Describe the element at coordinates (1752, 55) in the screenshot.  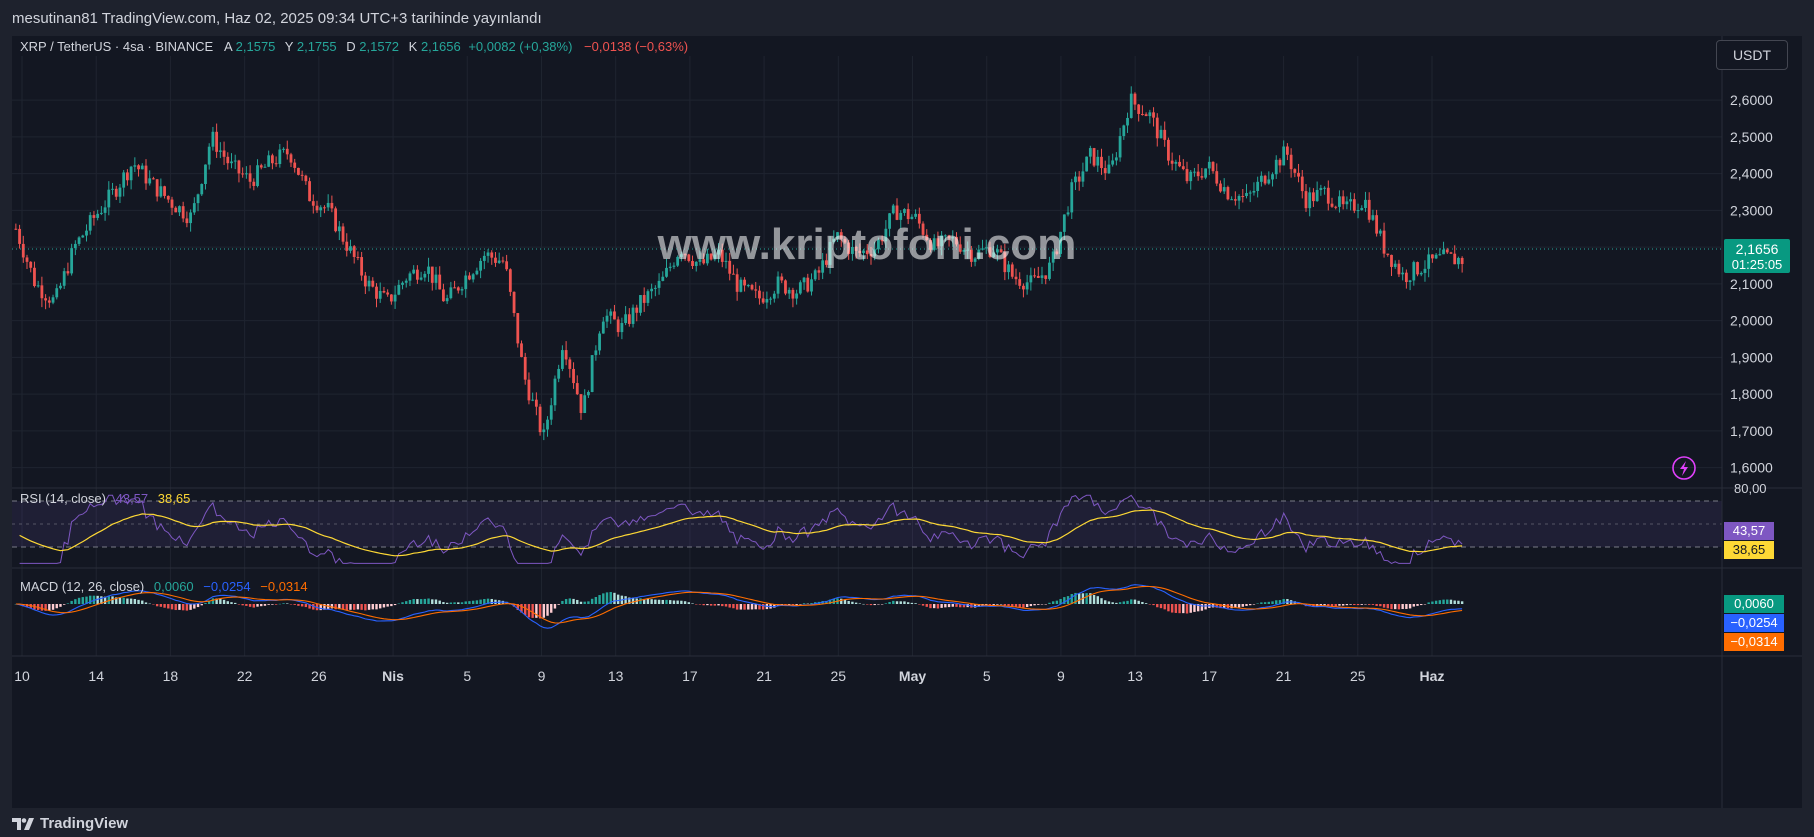
I see `quote-currency-button: USDT` at that location.